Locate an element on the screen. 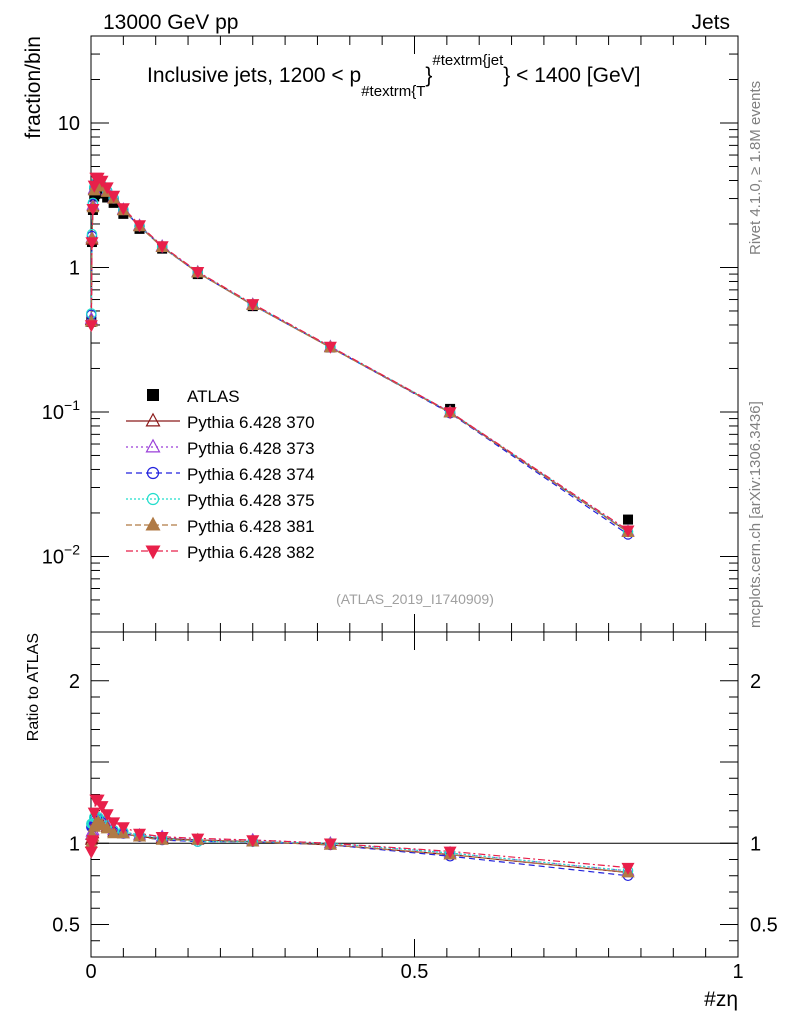 This screenshot has height=1024, width=786. legend-label-2: Pythia 6.428 374 is located at coordinates (251, 474).